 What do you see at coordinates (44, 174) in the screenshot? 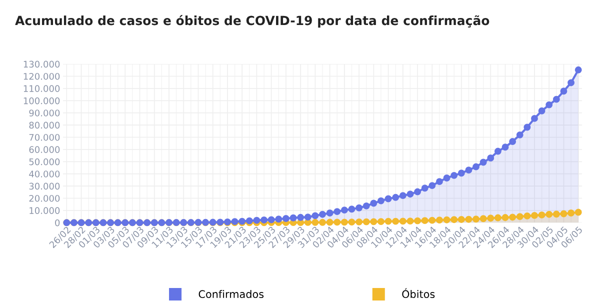
I see `y-tick-label: 40.000` at bounding box center [44, 174].